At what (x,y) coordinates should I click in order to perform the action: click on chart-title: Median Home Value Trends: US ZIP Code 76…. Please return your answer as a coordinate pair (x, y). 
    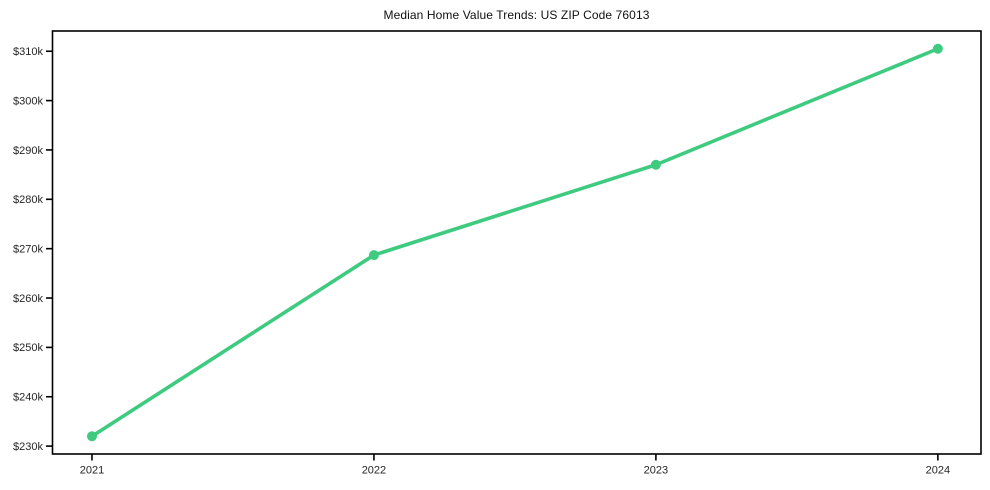
    Looking at the image, I should click on (516, 15).